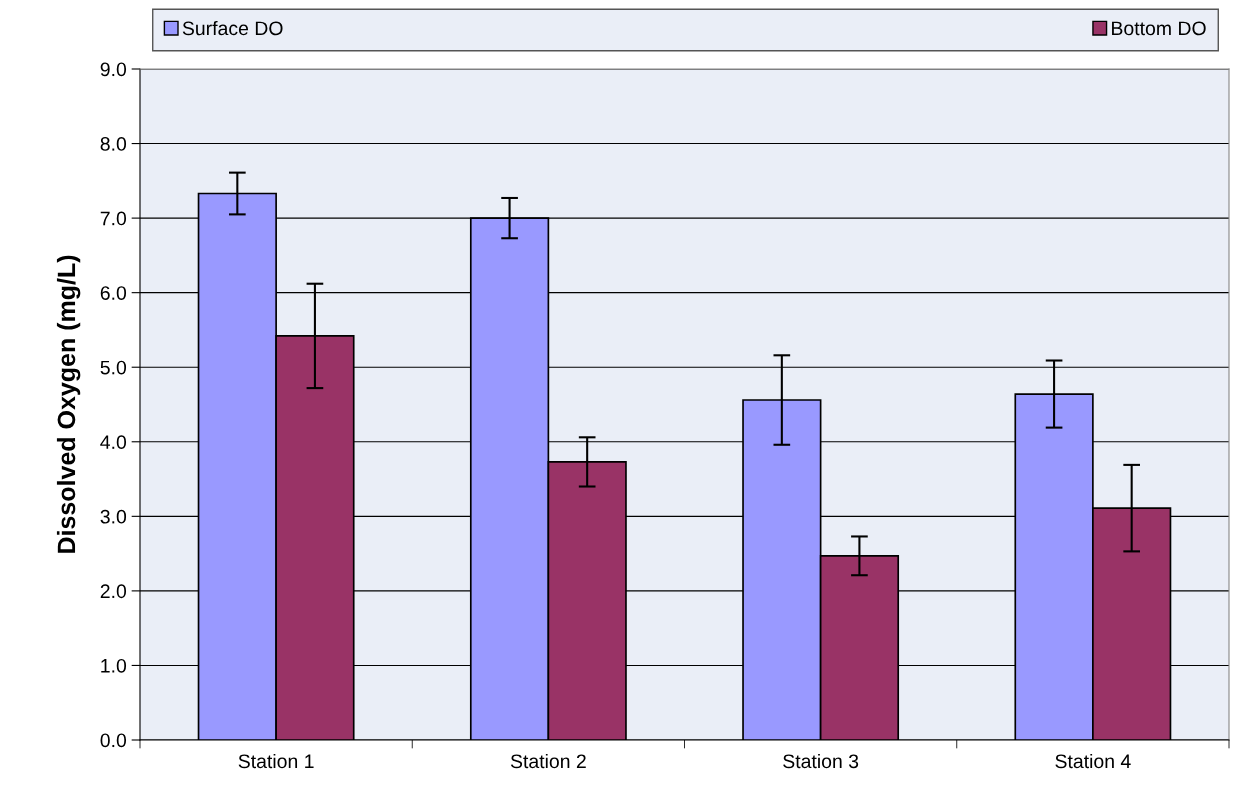  Describe the element at coordinates (548, 761) in the screenshot. I see `x-tick-label: Station 2` at that location.